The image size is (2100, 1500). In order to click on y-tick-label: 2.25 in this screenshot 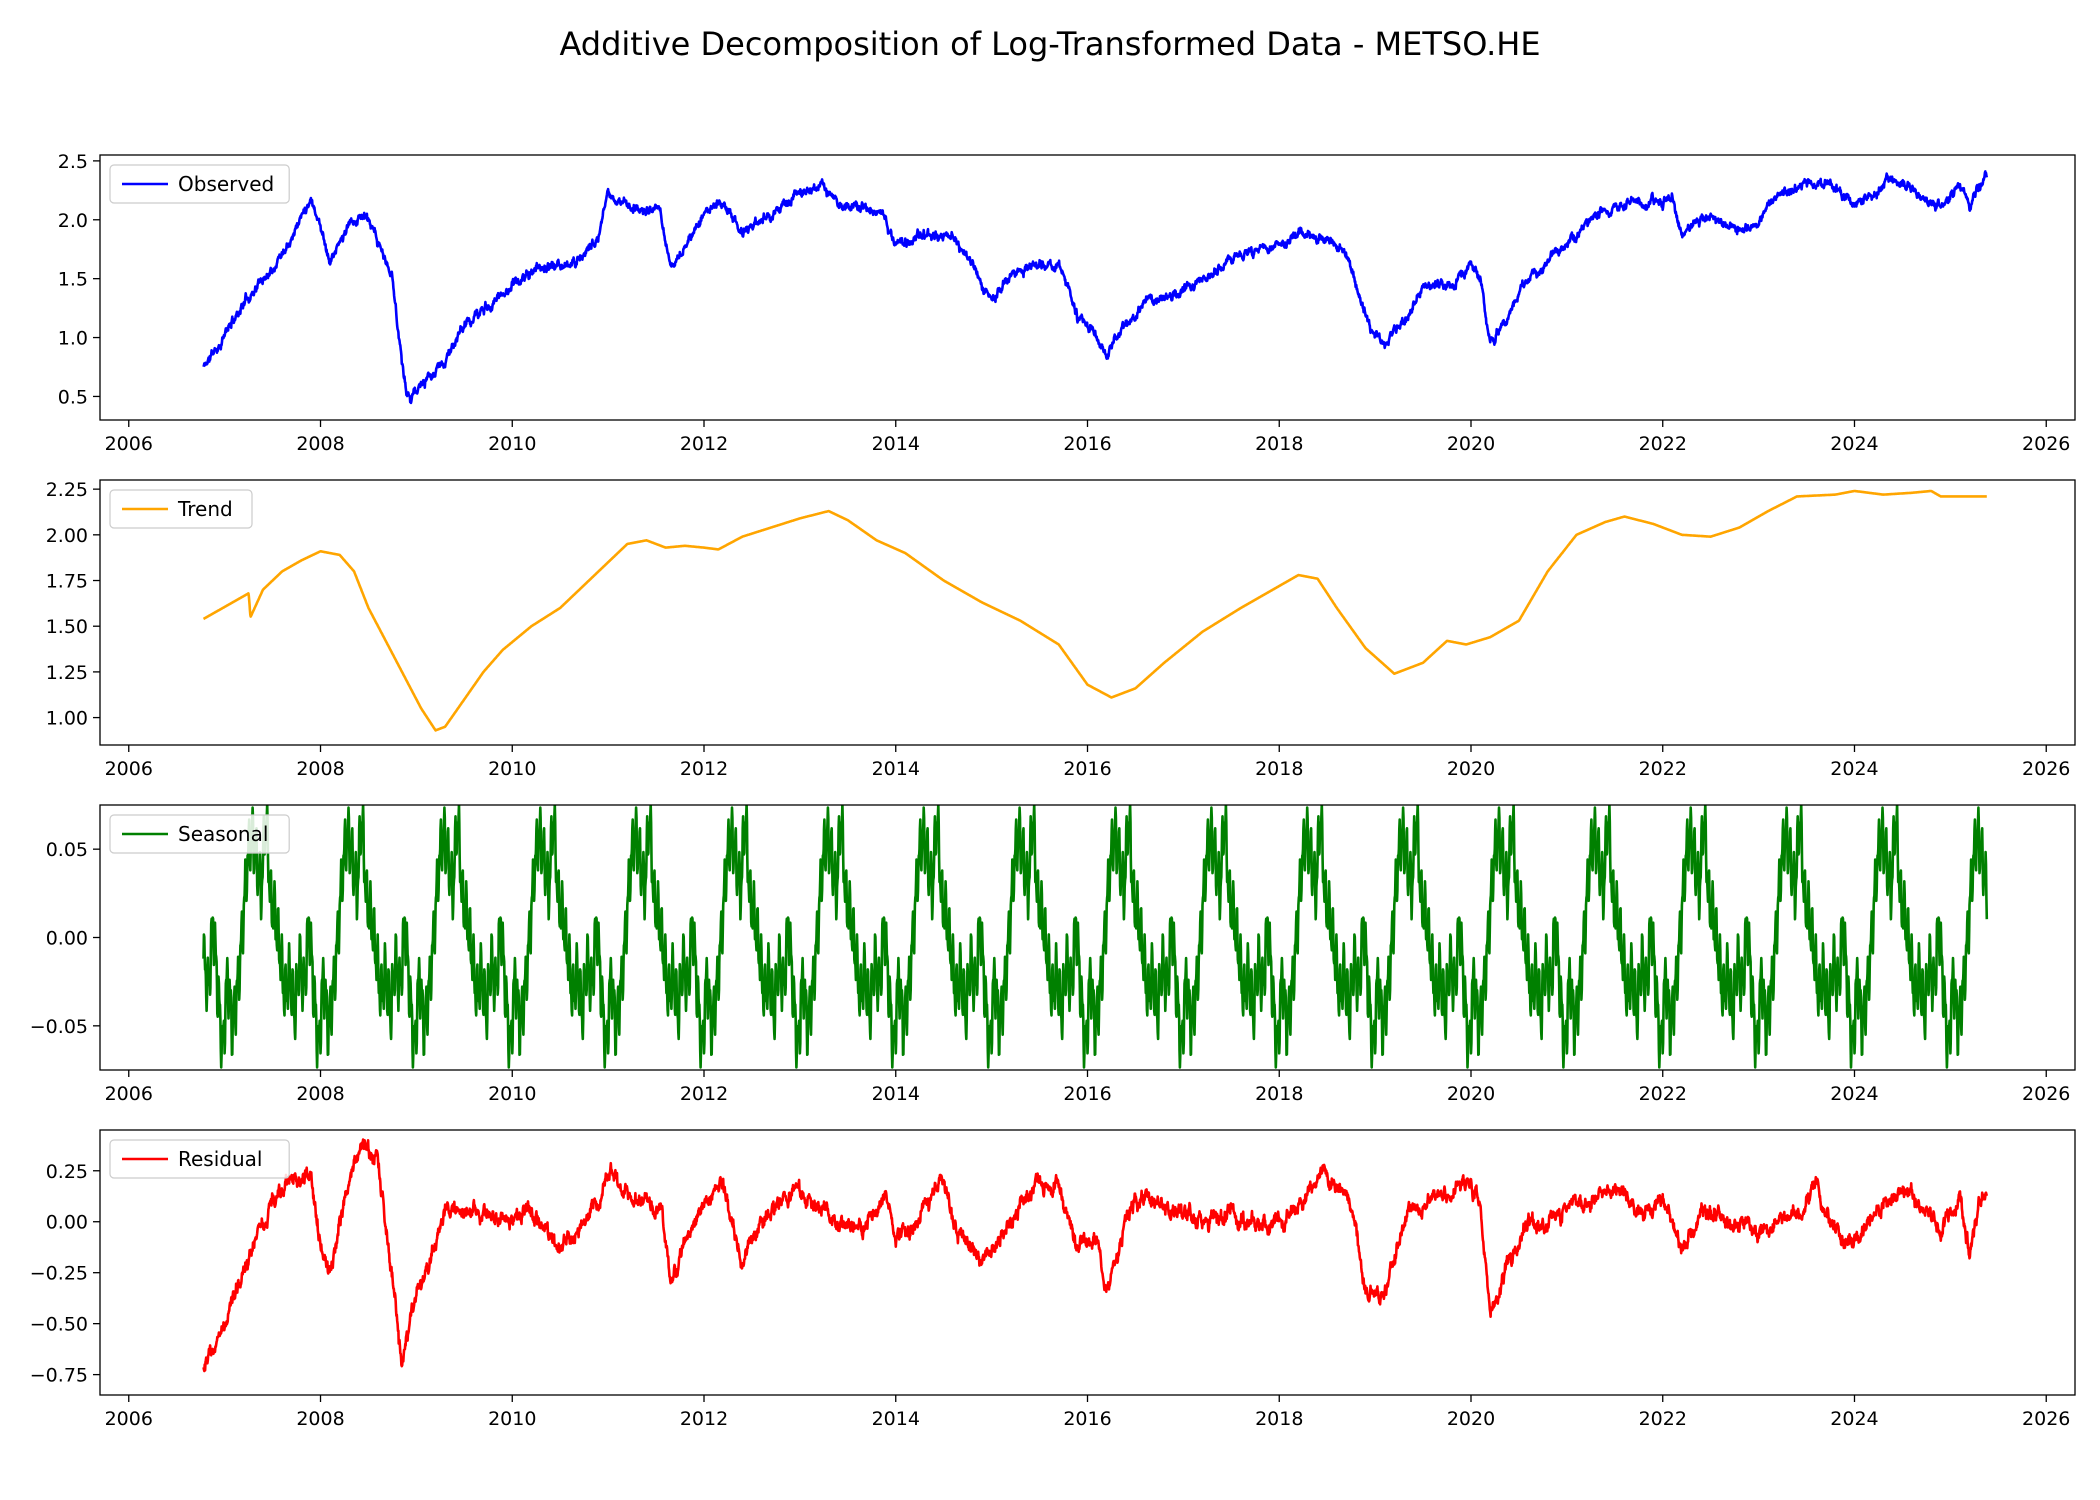, I will do `click(67, 490)`.